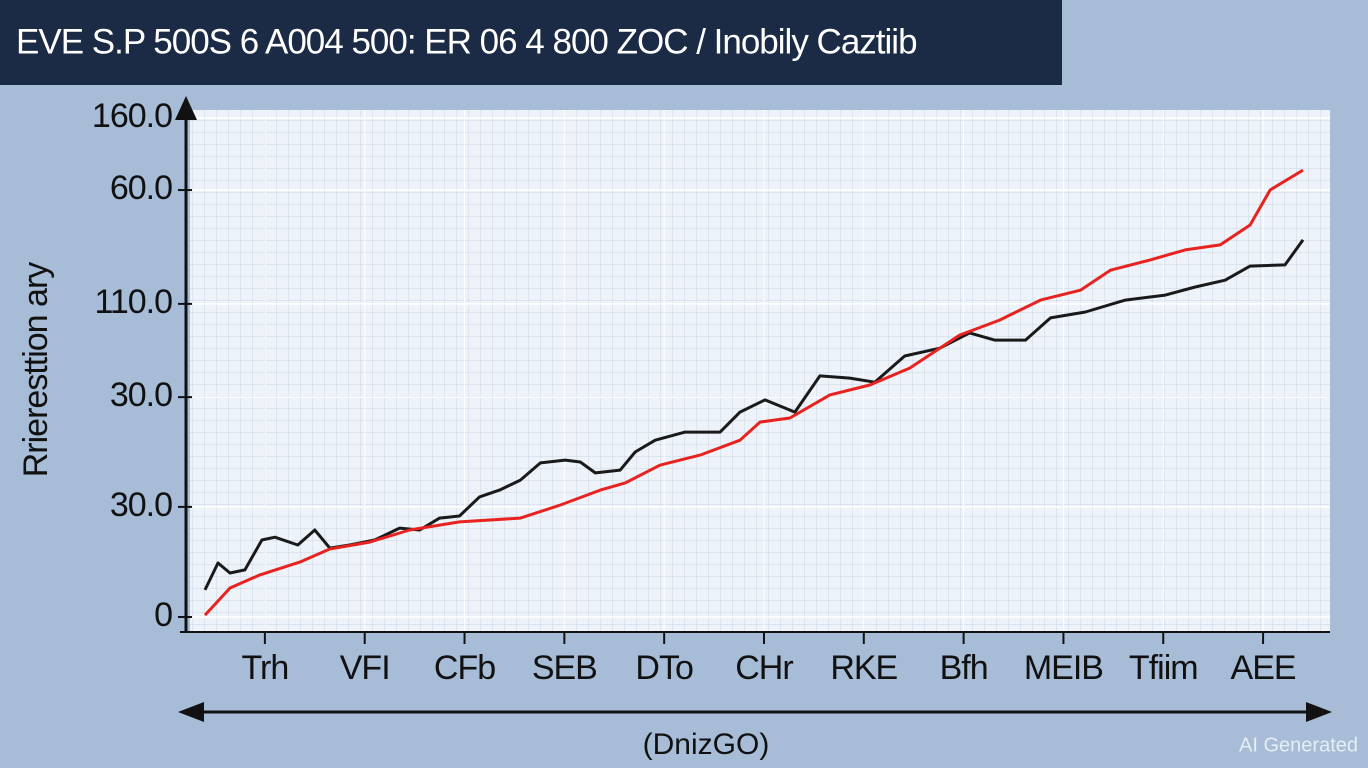 Image resolution: width=1368 pixels, height=768 pixels. Describe the element at coordinates (365, 668) in the screenshot. I see `x-tick-label: VFI` at that location.